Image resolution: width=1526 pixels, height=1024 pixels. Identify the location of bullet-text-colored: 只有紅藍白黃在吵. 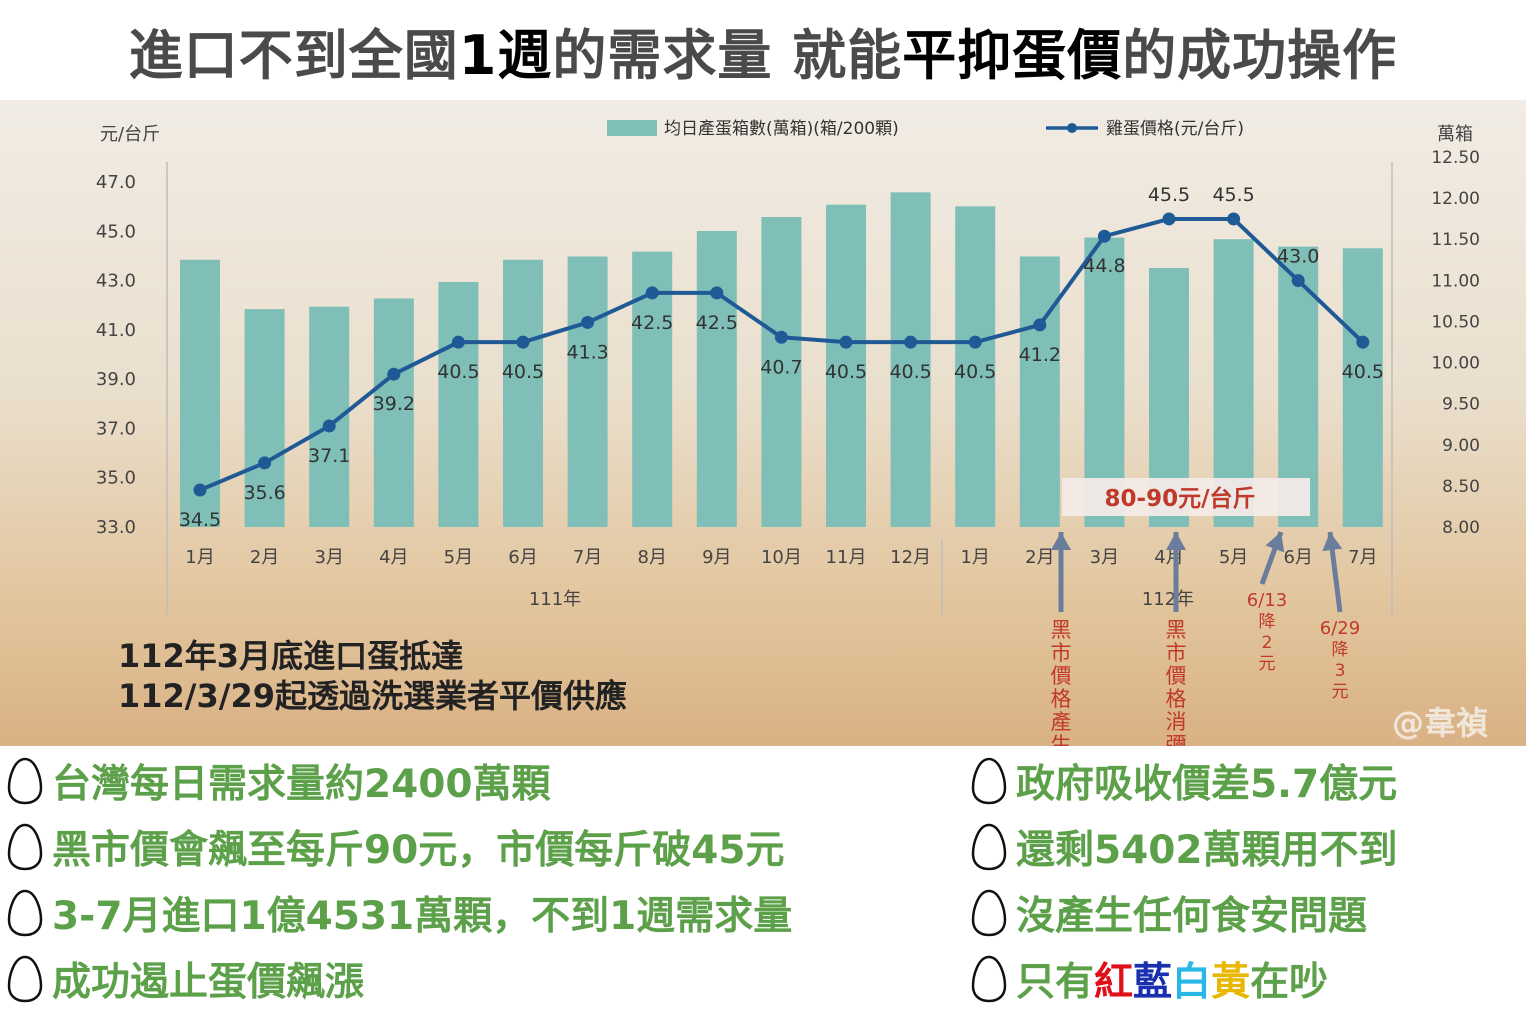
(1172, 979).